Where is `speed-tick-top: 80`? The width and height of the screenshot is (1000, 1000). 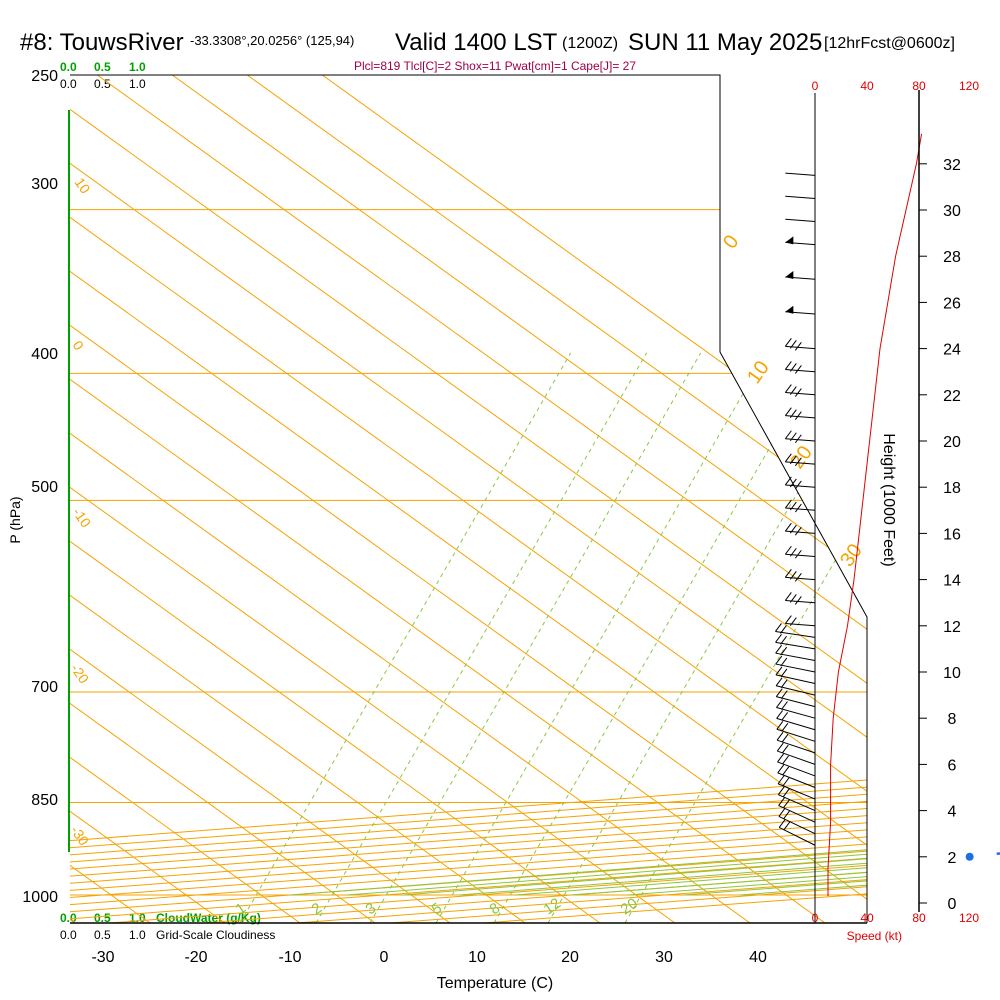 speed-tick-top: 80 is located at coordinates (919, 86).